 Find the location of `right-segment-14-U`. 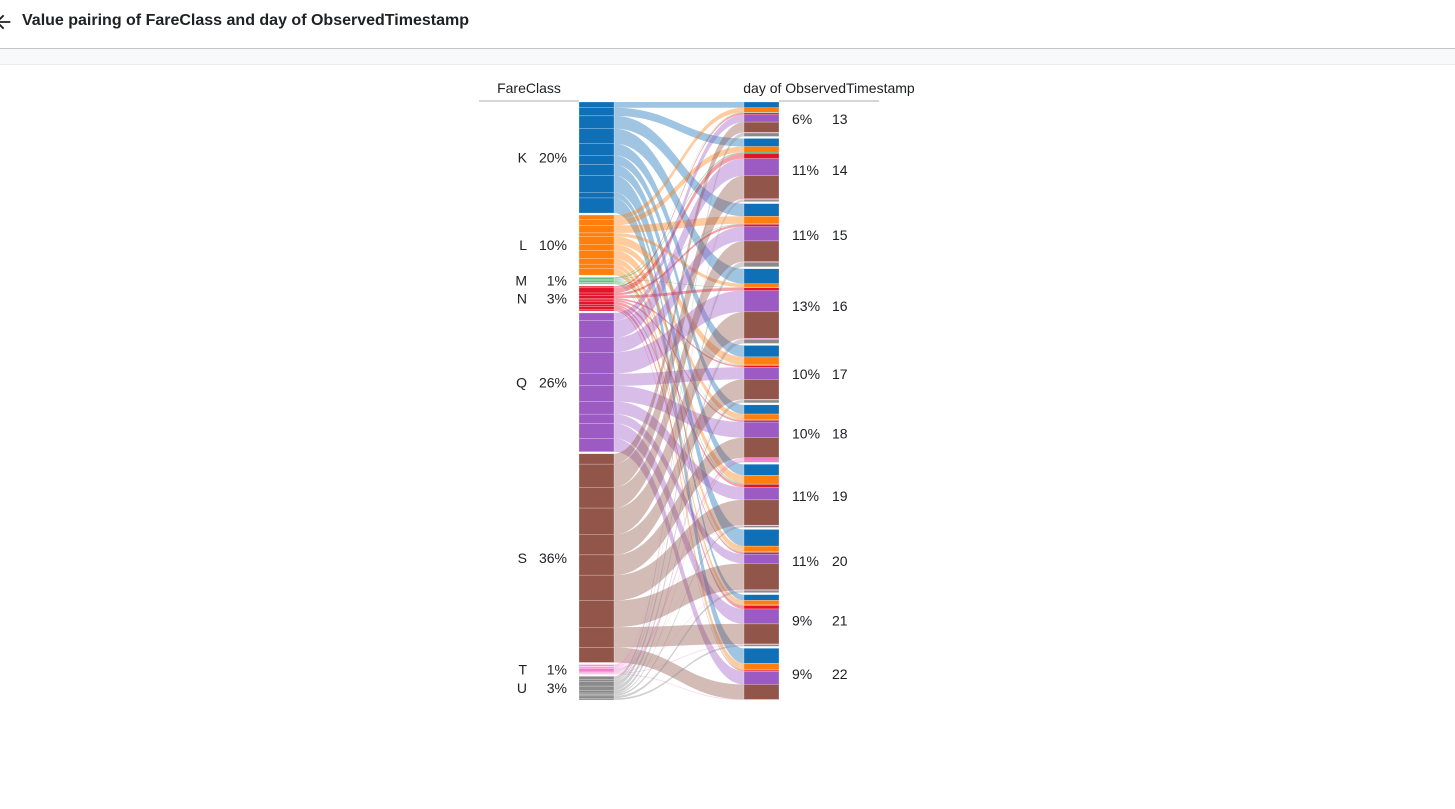

right-segment-14-U is located at coordinates (761, 200).